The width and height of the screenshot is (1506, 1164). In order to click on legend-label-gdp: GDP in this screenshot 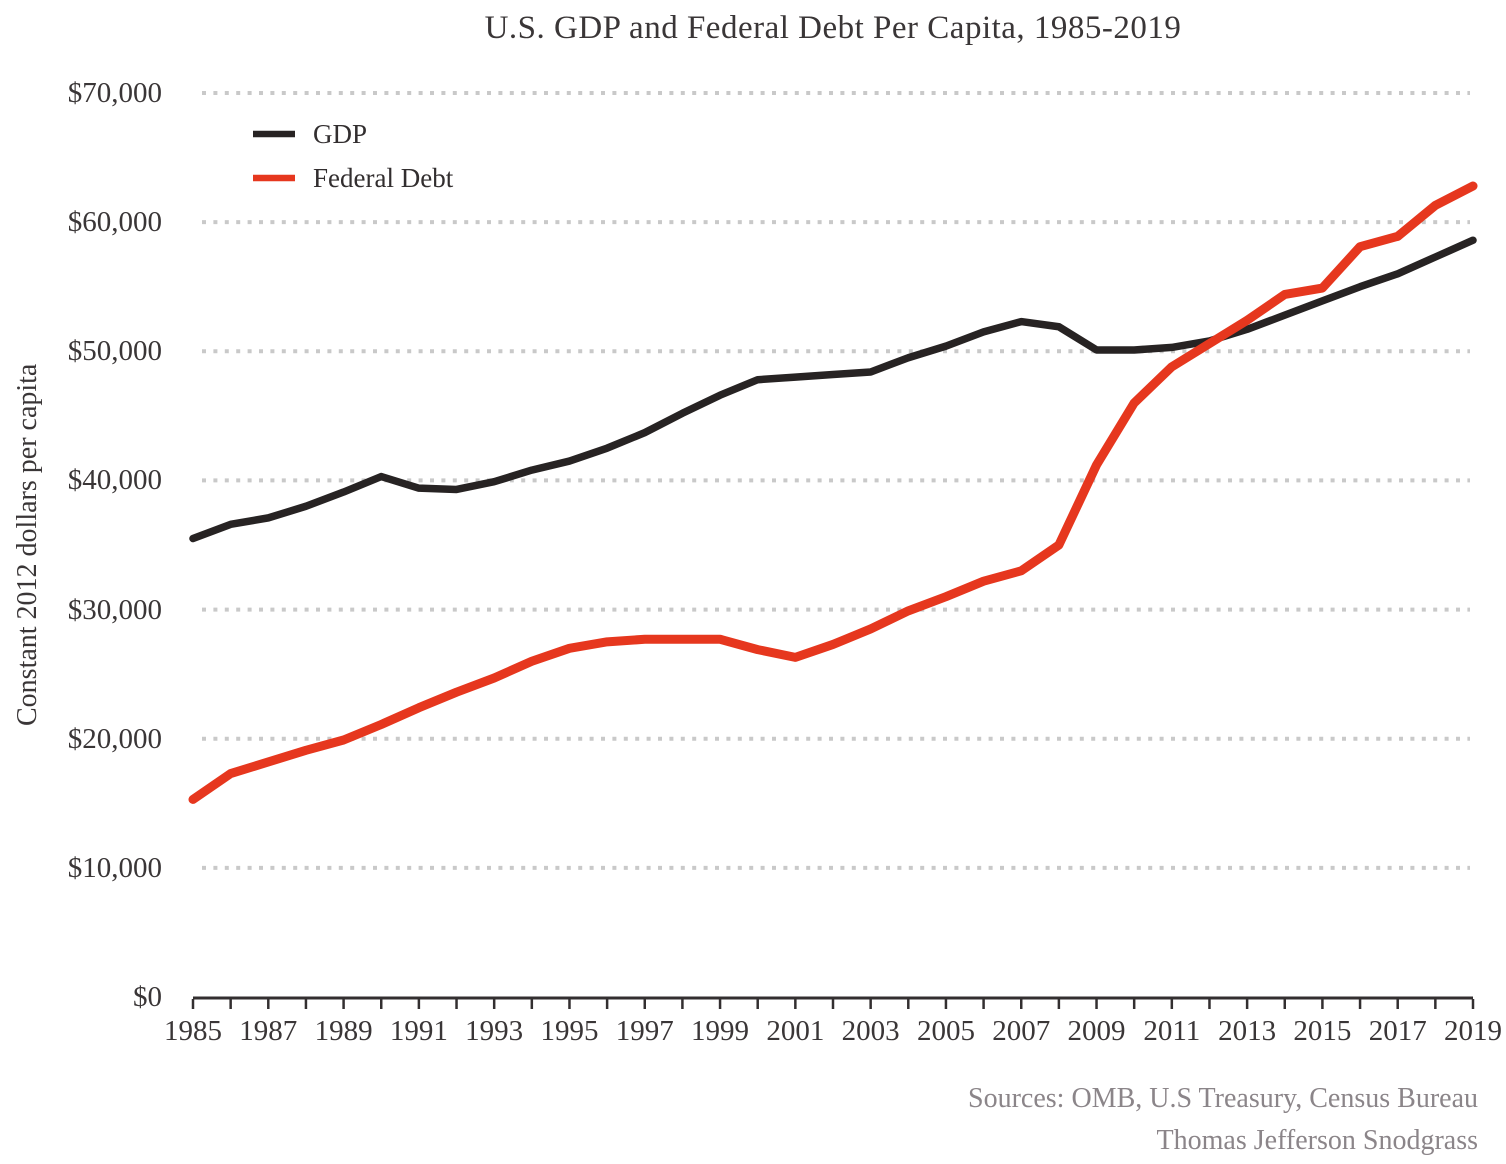, I will do `click(340, 134)`.